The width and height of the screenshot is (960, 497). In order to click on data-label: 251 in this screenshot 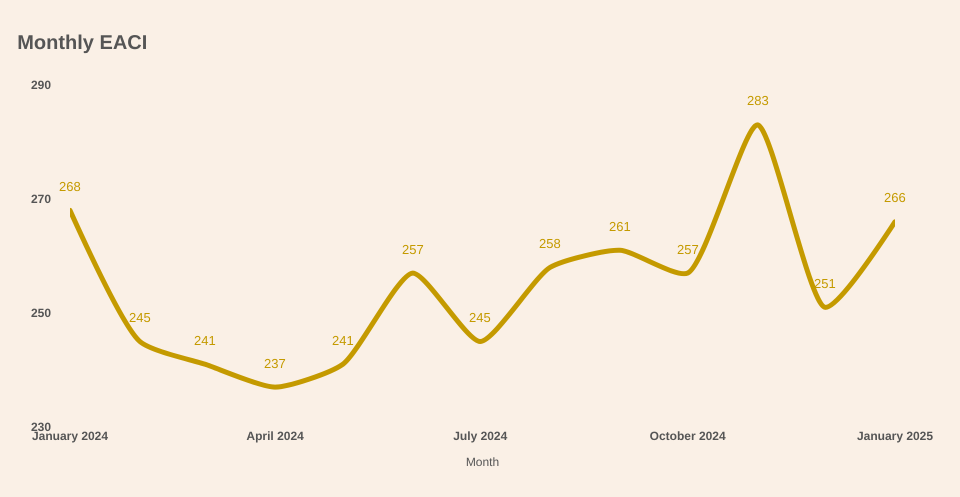, I will do `click(825, 283)`.